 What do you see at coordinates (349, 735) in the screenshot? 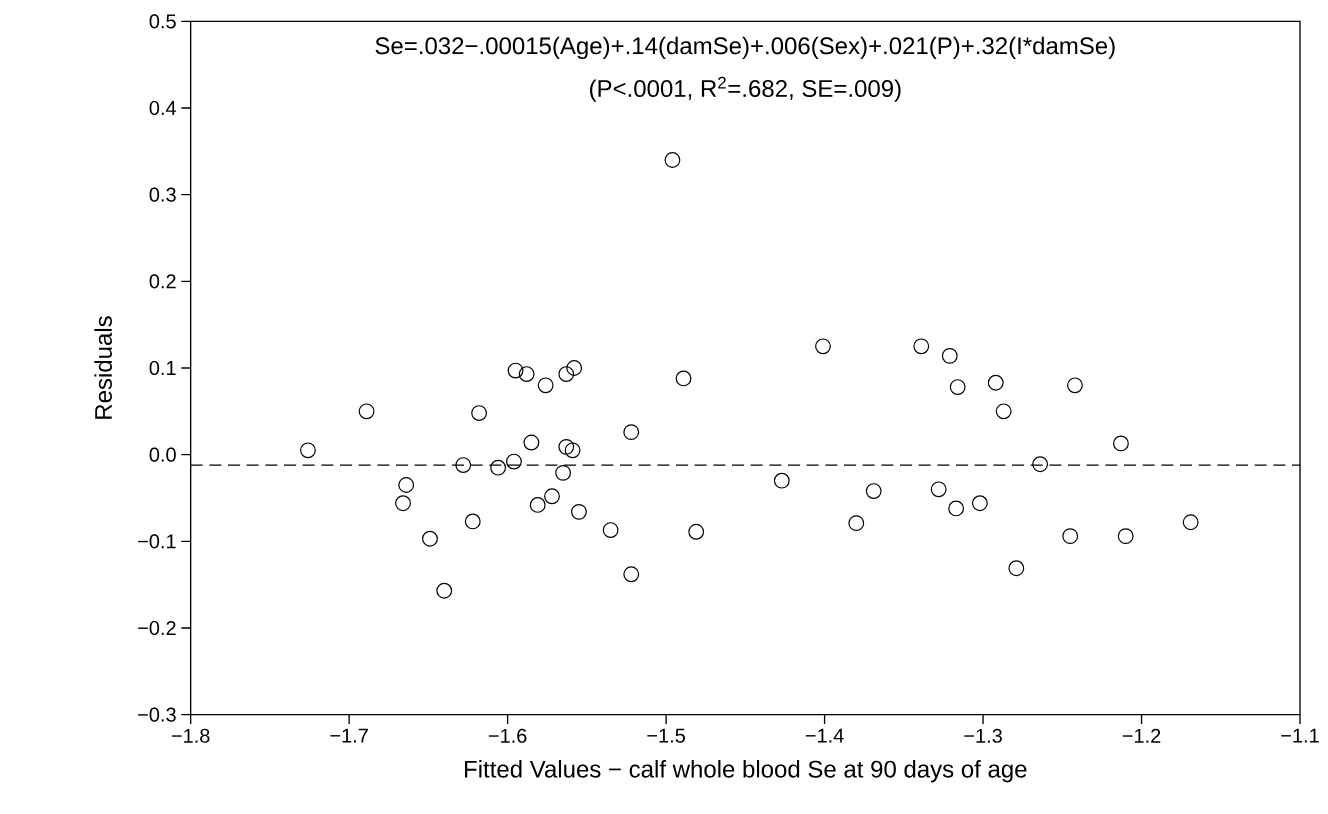
I see `x-tick-label: −1.7` at bounding box center [349, 735].